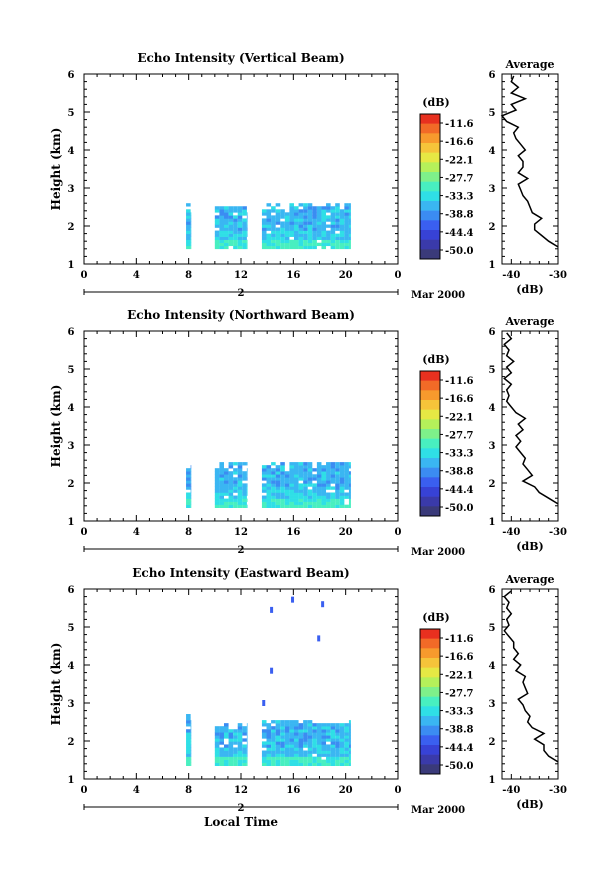 This screenshot has width=614, height=875. I want to click on average-frame, so click(530, 684).